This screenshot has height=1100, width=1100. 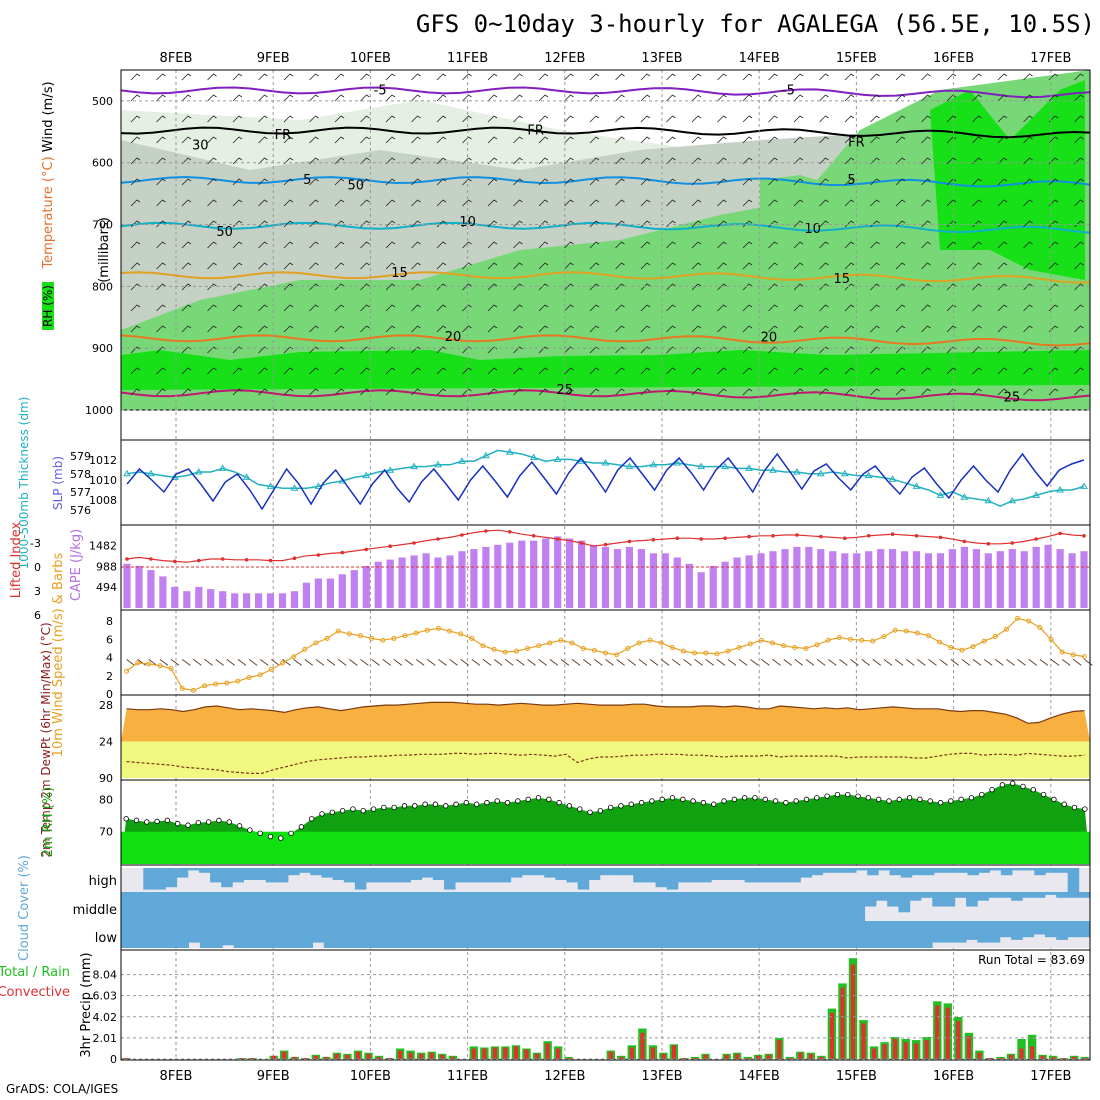 What do you see at coordinates (721, 662) in the screenshot?
I see `surface-wind-barb` at bounding box center [721, 662].